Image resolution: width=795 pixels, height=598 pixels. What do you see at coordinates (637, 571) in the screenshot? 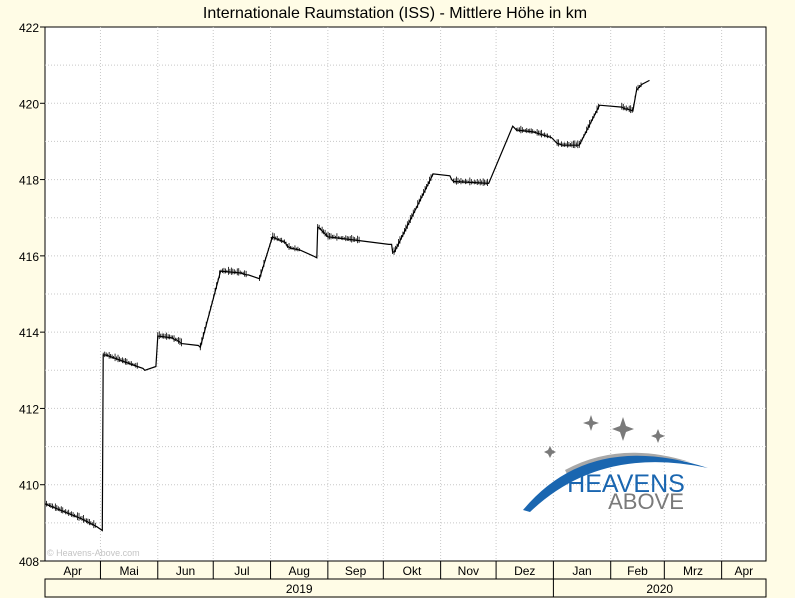
I see `x-tick-label: Feb` at bounding box center [637, 571].